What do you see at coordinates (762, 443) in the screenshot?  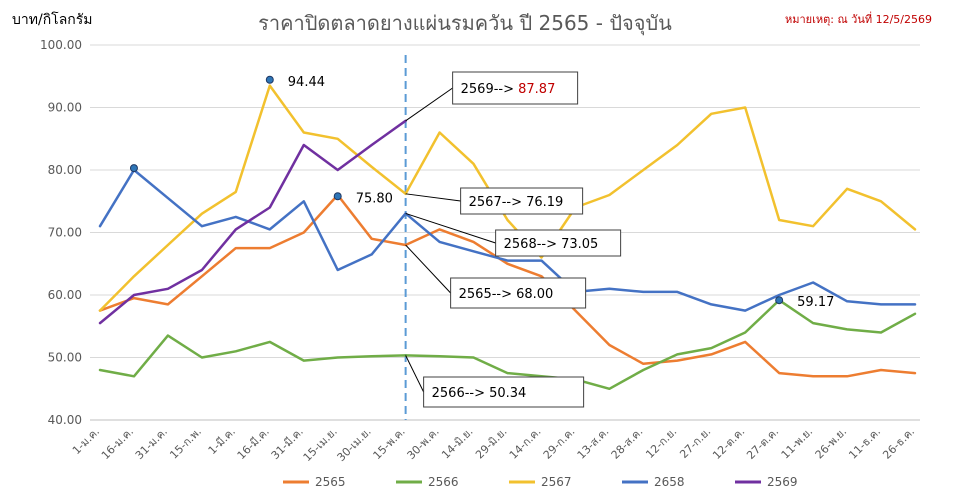 I see `x-tick-label: 27-ต.ค.` at bounding box center [762, 443].